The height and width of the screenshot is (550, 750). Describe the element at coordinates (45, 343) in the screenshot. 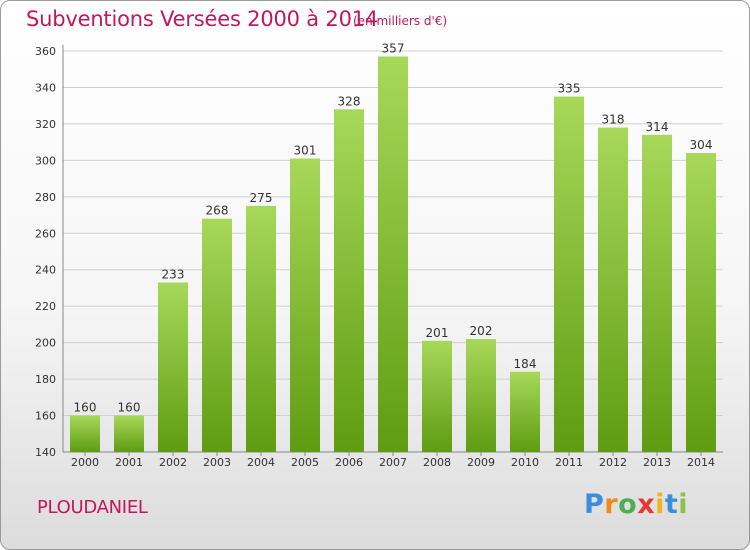

I see `y-tick-label: 200` at that location.